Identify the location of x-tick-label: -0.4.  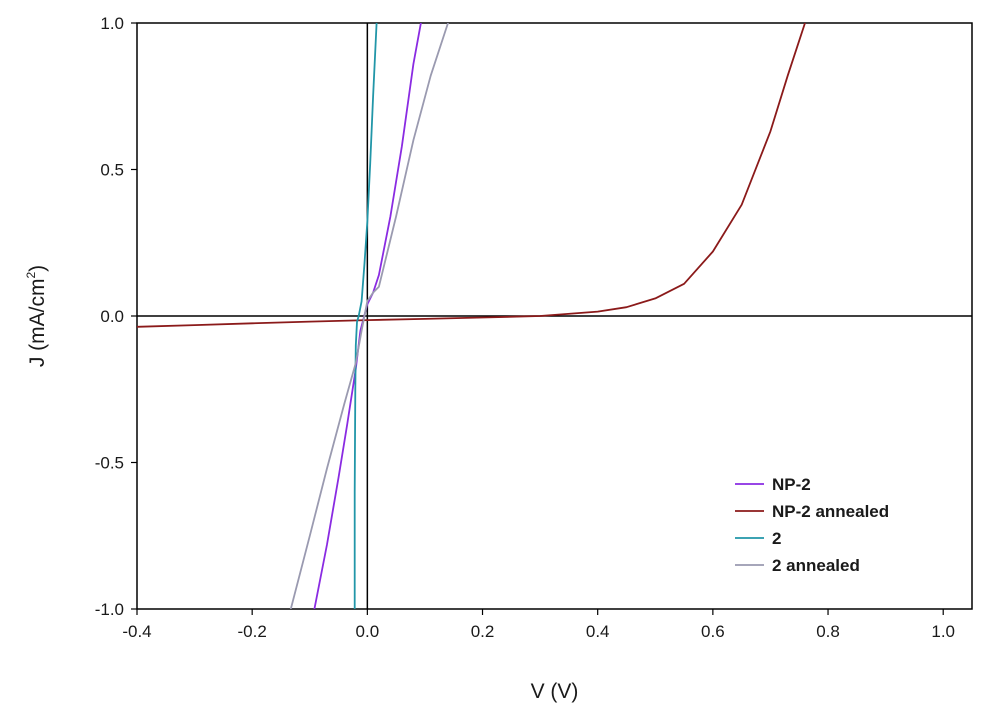
(136, 631).